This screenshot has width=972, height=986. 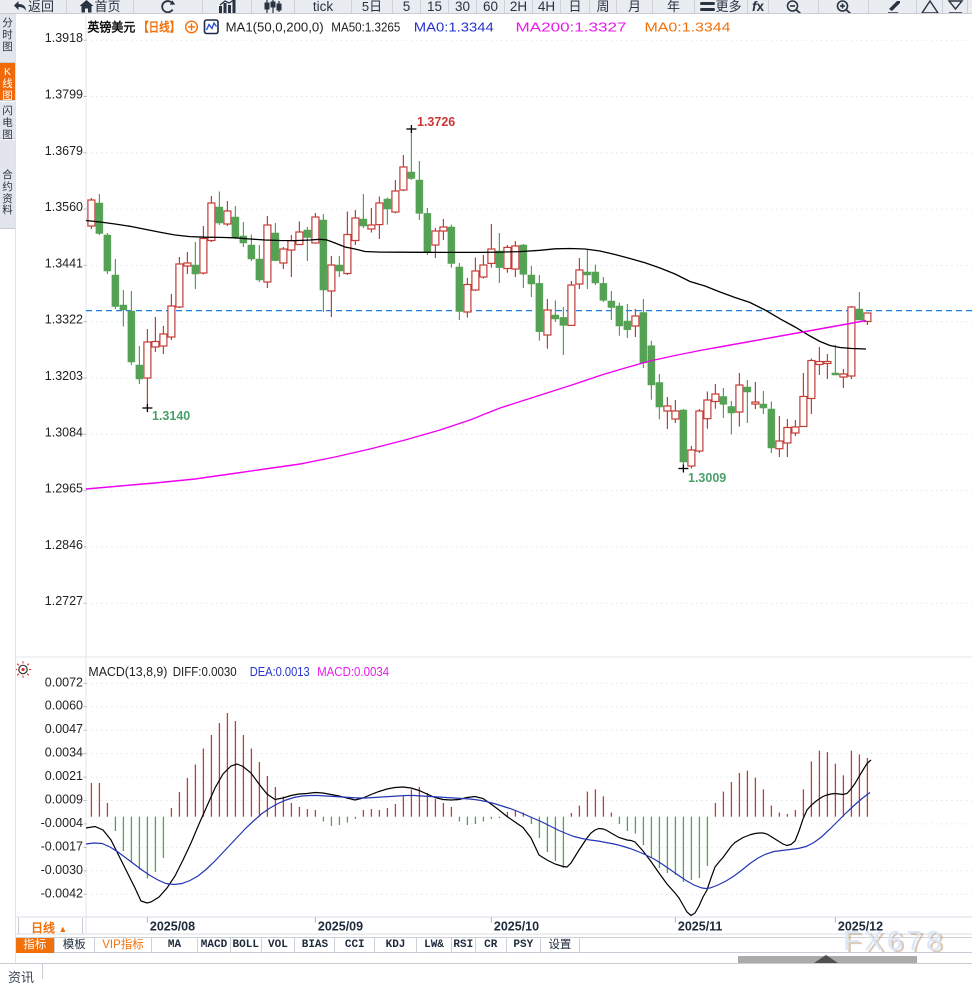 I want to click on svg-text: 0.0072, so click(x=64, y=682).